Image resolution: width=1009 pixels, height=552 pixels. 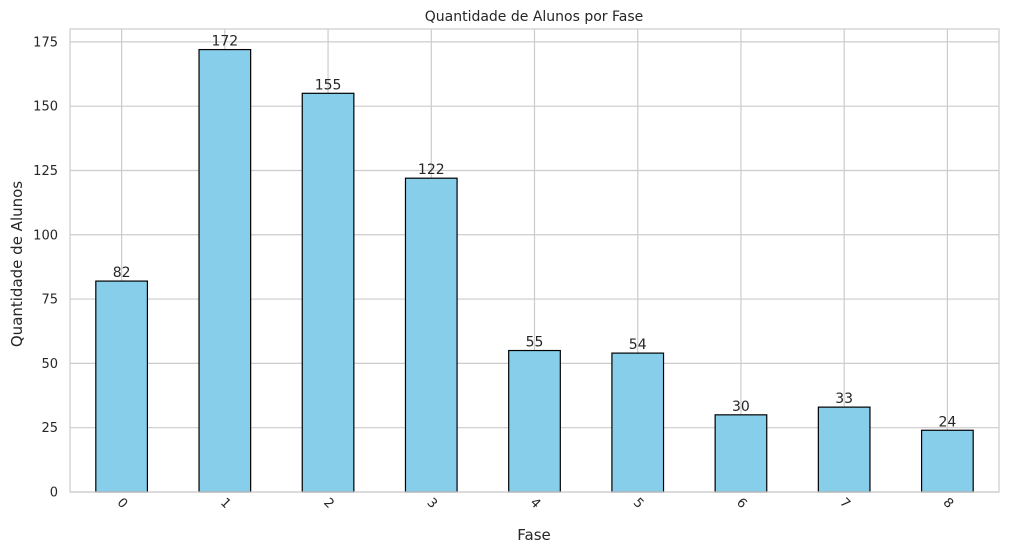 What do you see at coordinates (45, 171) in the screenshot?
I see `y-tick-label: 125` at bounding box center [45, 171].